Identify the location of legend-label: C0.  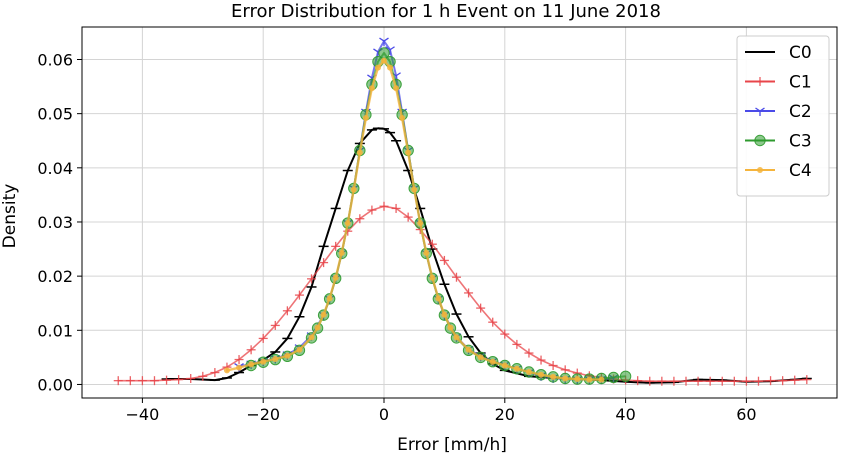
(800, 53).